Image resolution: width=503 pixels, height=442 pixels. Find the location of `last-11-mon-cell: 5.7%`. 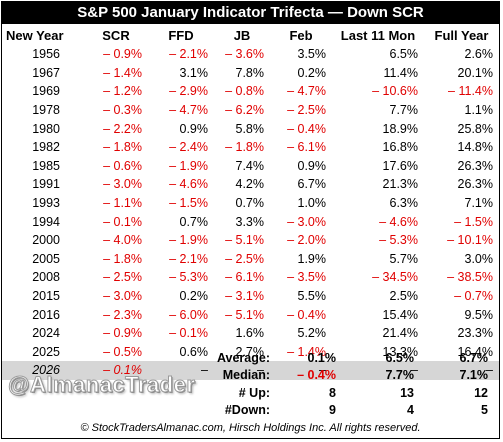

last-11-mon-cell: 5.7% is located at coordinates (404, 258).